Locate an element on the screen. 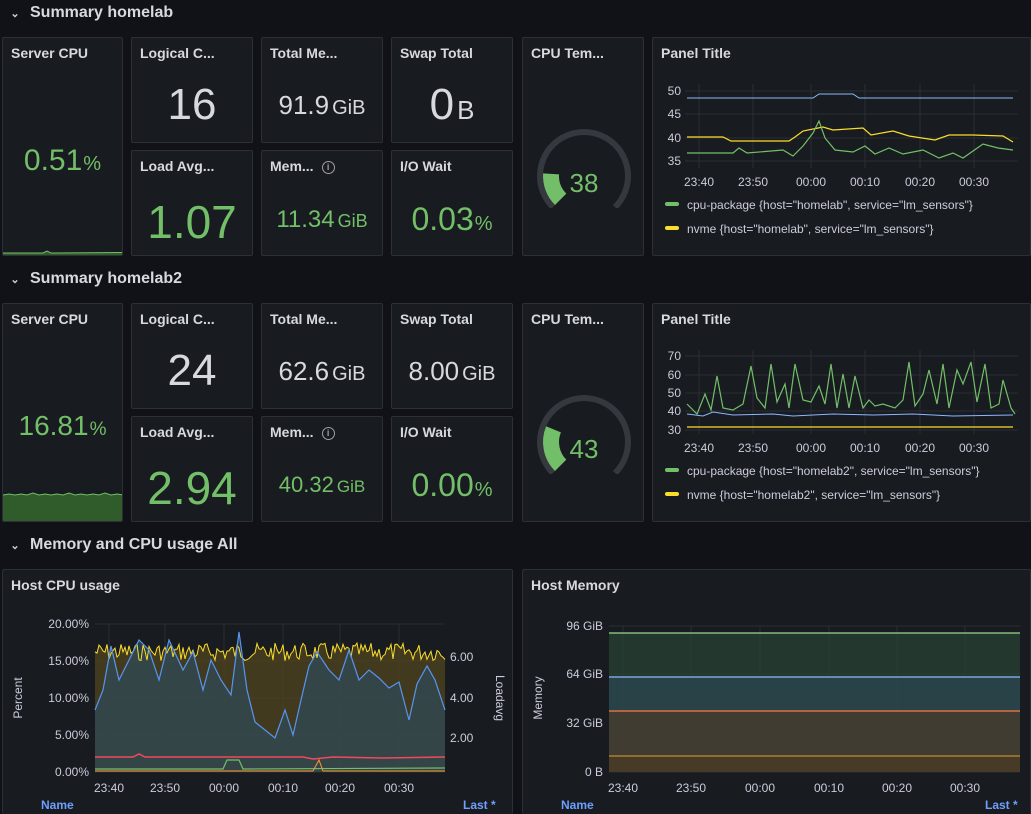 This screenshot has height=814, width=1031. cpu-temp-value: 43 is located at coordinates (584, 449).